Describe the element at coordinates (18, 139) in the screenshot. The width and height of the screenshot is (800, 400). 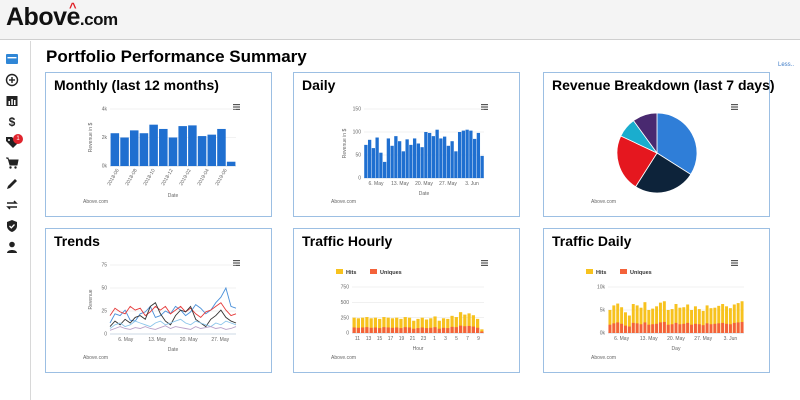
I see `notification-badge: 1` at that location.